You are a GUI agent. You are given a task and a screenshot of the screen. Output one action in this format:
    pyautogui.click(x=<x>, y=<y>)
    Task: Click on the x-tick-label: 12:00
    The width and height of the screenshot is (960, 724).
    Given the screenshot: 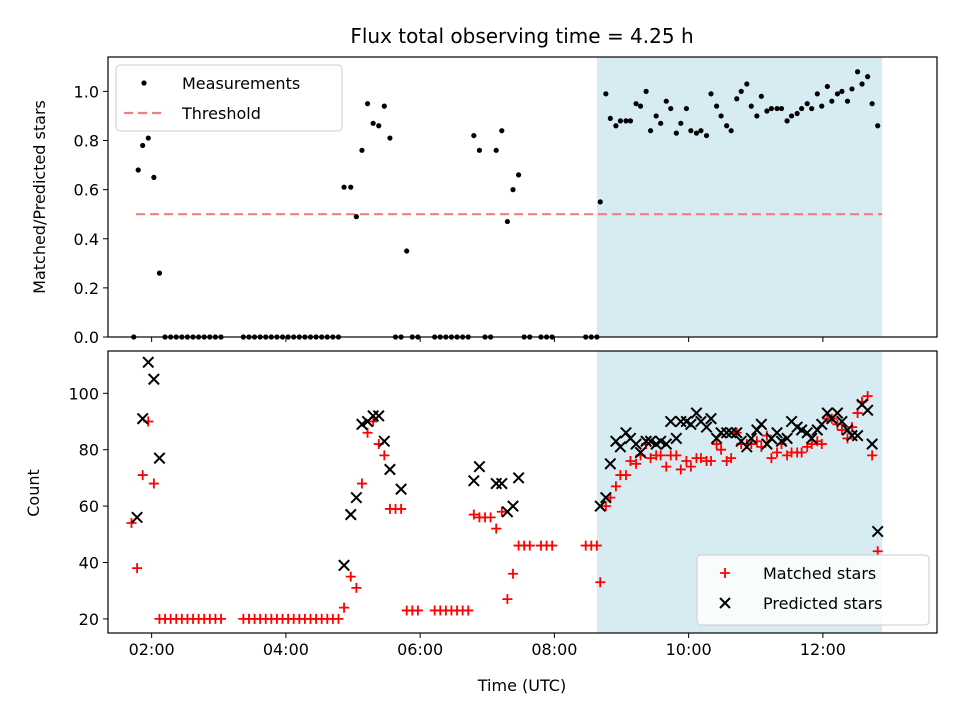 What is the action you would take?
    pyautogui.click(x=823, y=649)
    